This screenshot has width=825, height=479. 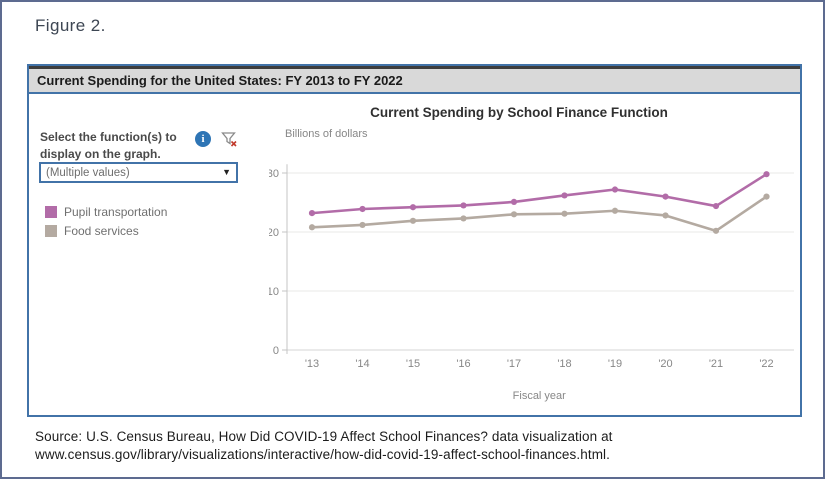 What do you see at coordinates (716, 364) in the screenshot?
I see `x-tick-label: '21` at bounding box center [716, 364].